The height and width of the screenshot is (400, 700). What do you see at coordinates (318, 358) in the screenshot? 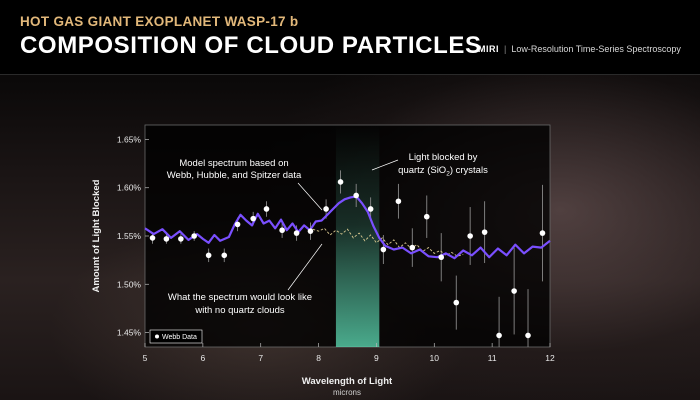
I see `x-tick-label: 8` at bounding box center [318, 358].